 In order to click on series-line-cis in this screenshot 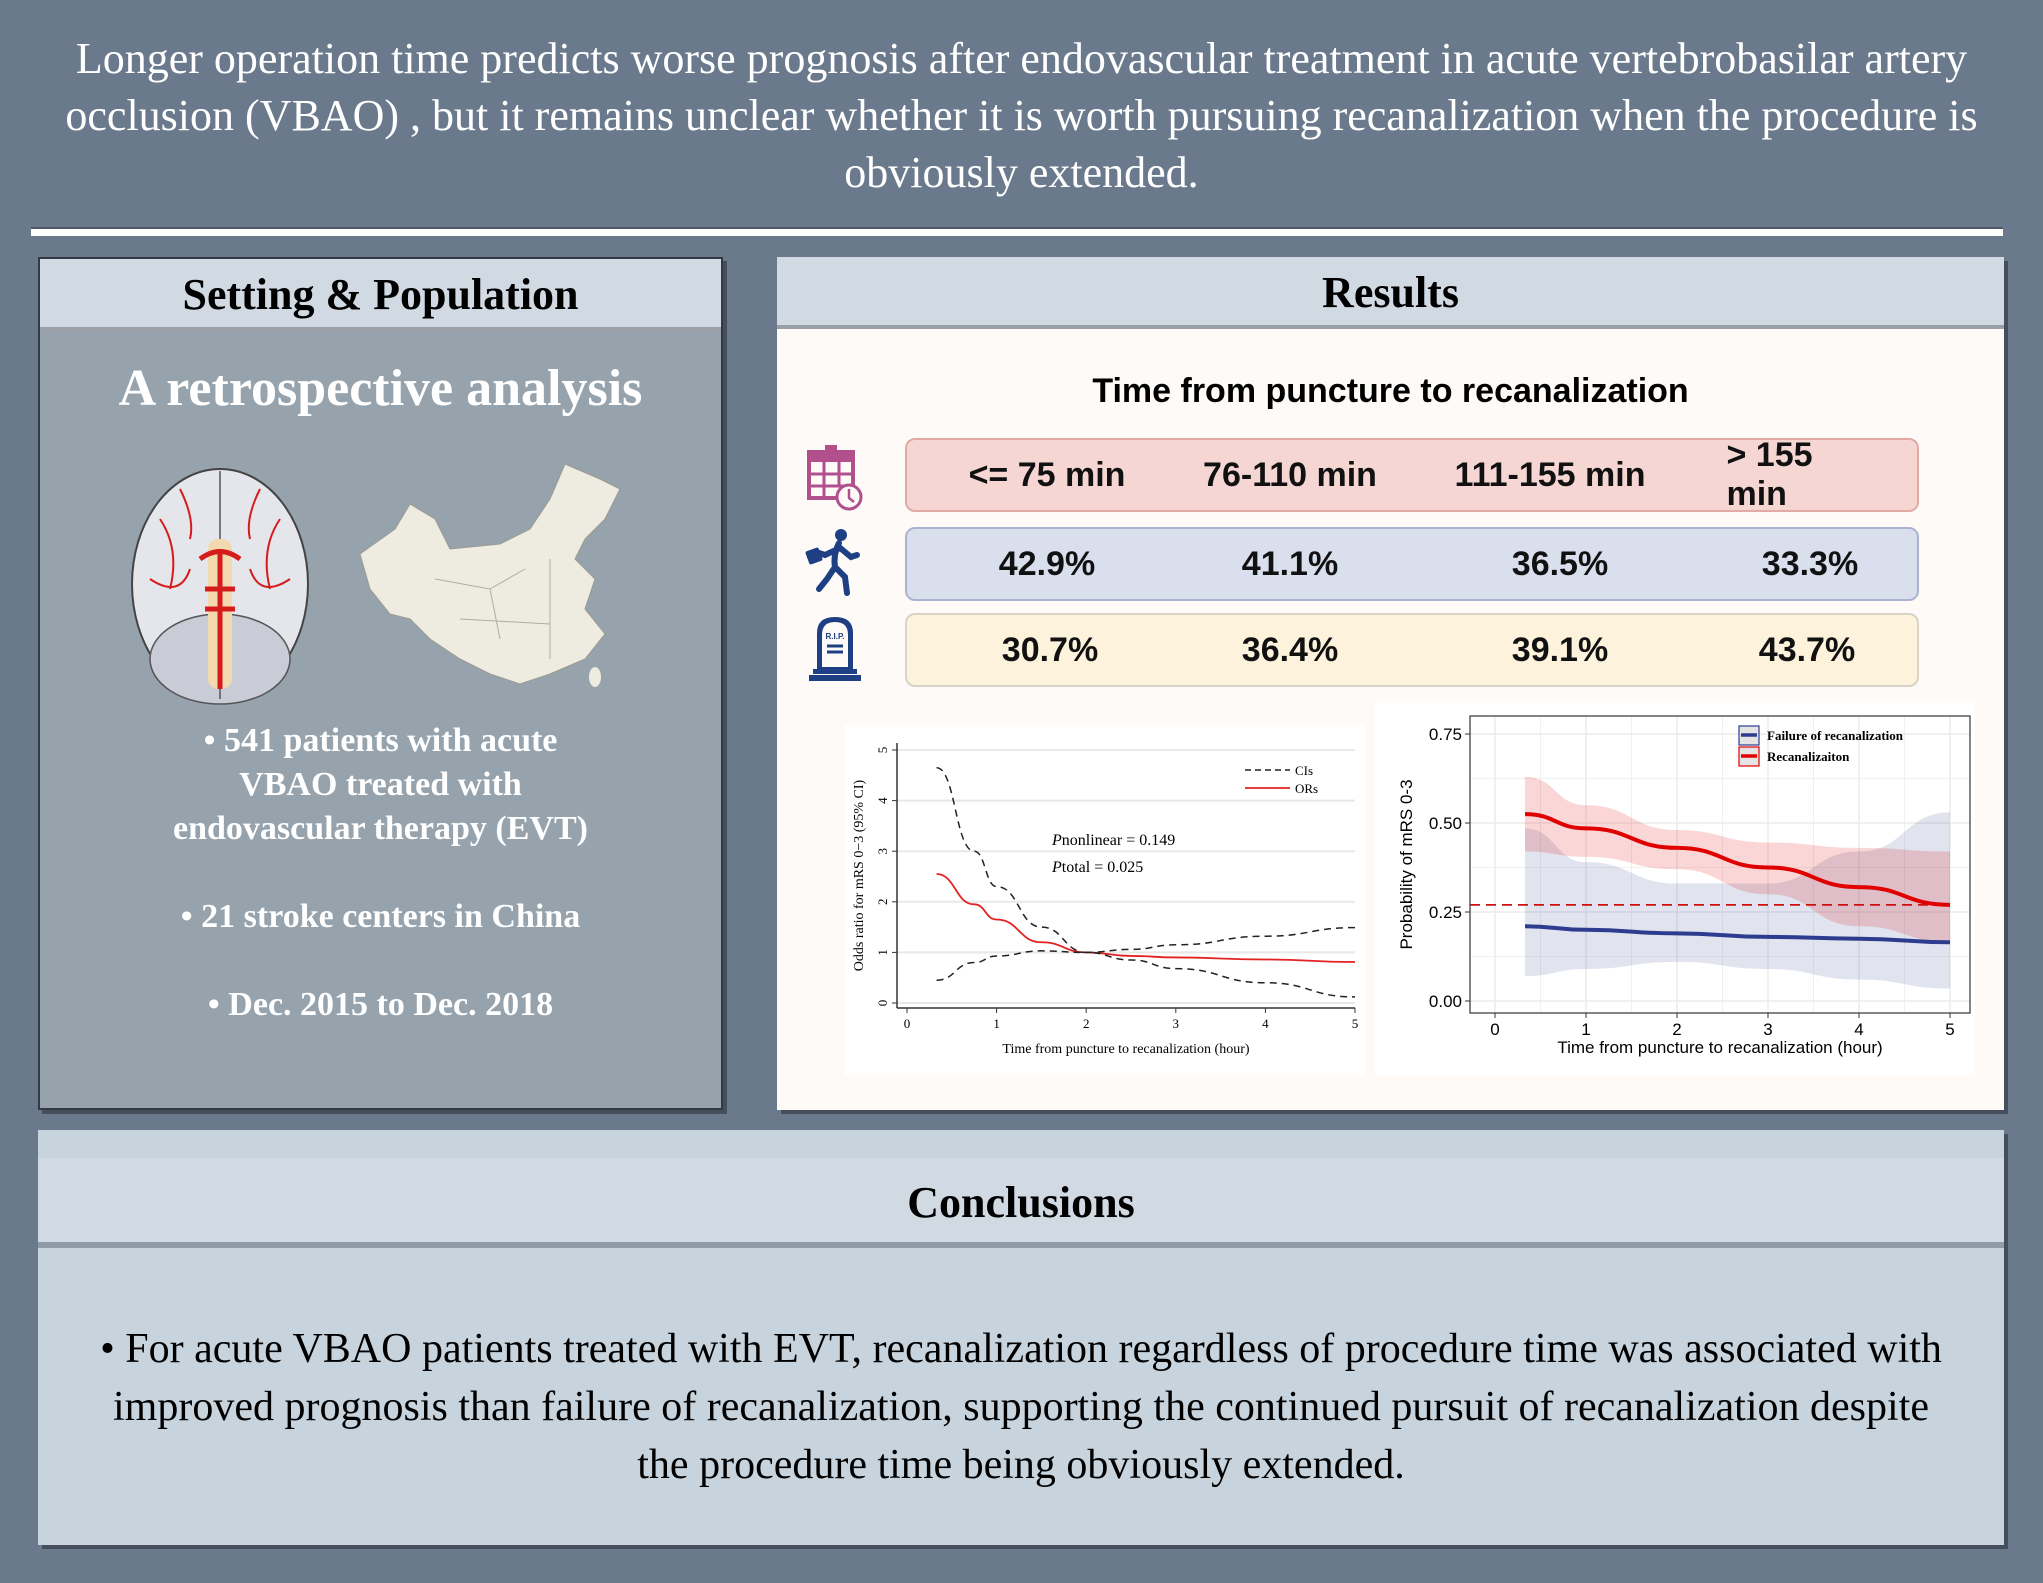, I will do `click(1146, 882)`.